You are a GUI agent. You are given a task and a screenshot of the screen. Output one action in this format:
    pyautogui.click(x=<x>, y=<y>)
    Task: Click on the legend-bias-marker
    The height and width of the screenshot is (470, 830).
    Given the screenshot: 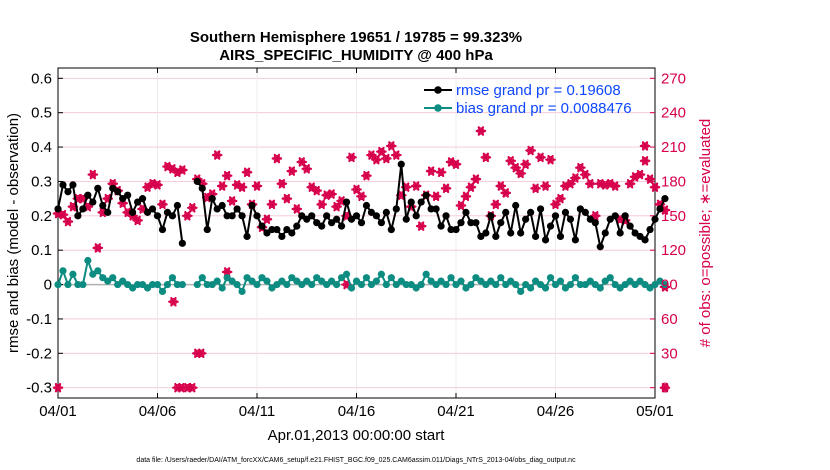 What is the action you would take?
    pyautogui.click(x=438, y=108)
    